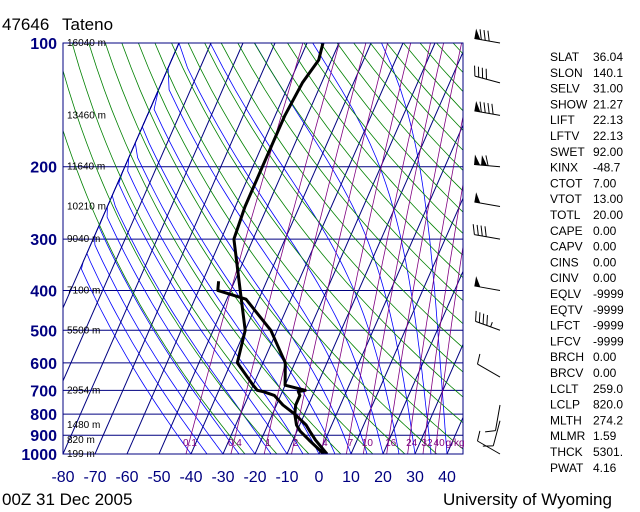  I want to click on temperature-tick-label: -80, so click(62, 477).